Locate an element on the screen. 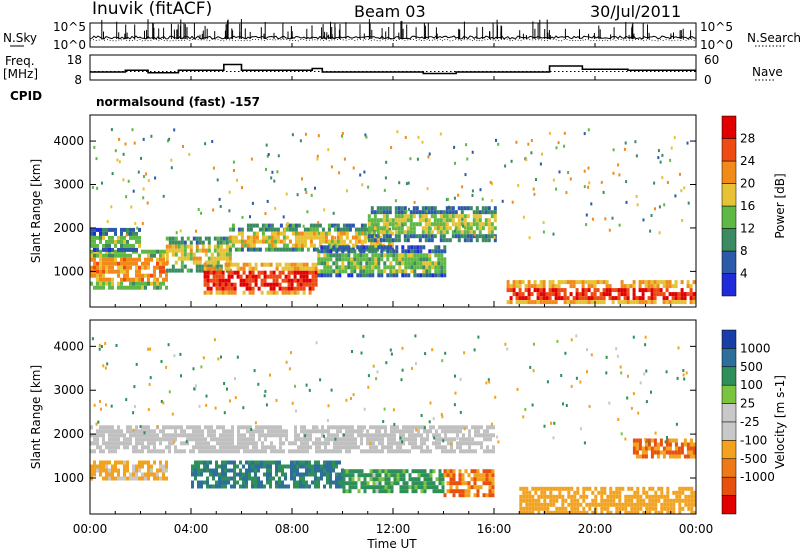 The image size is (800, 554). velocity-colorbar-label: -25 is located at coordinates (750, 422).